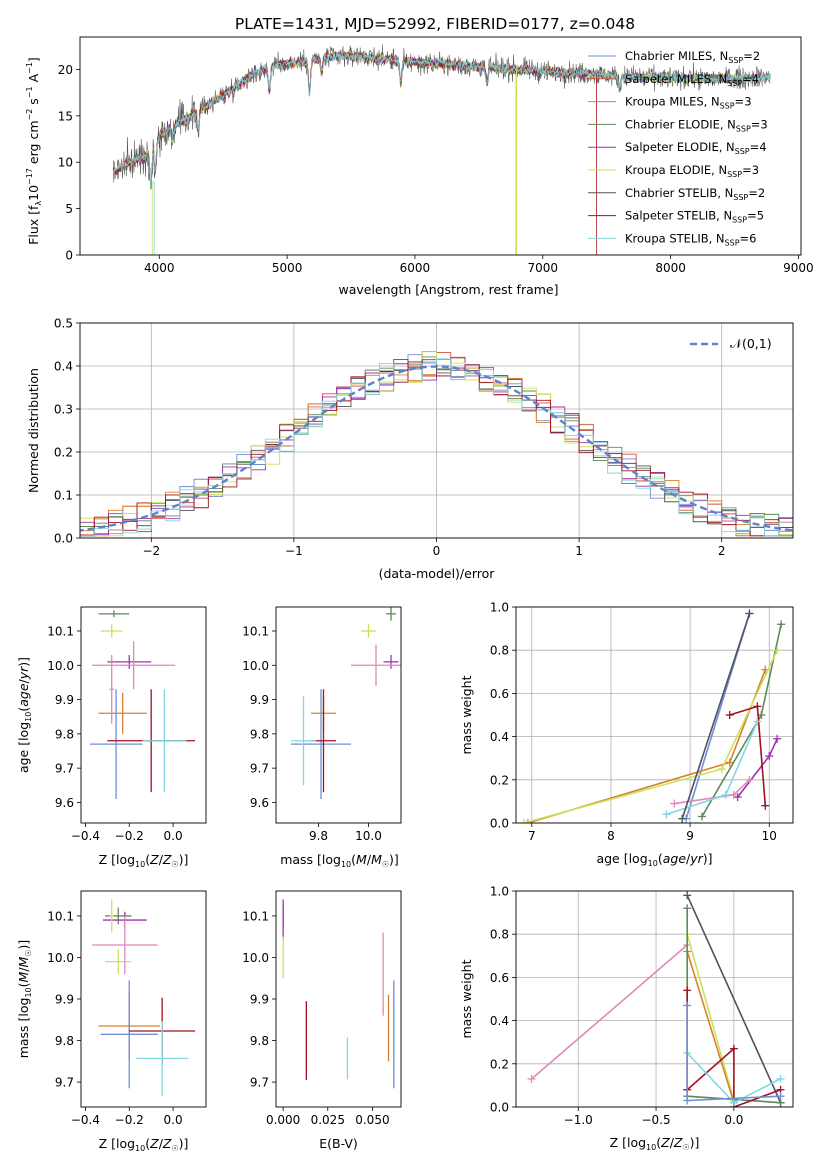 Image resolution: width=819 pixels, height=1170 pixels. What do you see at coordinates (751, 343) in the screenshot?
I see `legend-label: 𝒩(0,1)` at bounding box center [751, 343].